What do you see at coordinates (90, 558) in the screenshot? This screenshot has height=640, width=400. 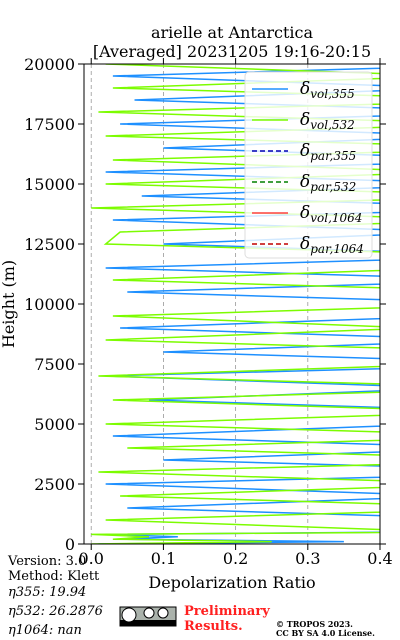 I see `x-tick-label: 0.0` at bounding box center [90, 558].